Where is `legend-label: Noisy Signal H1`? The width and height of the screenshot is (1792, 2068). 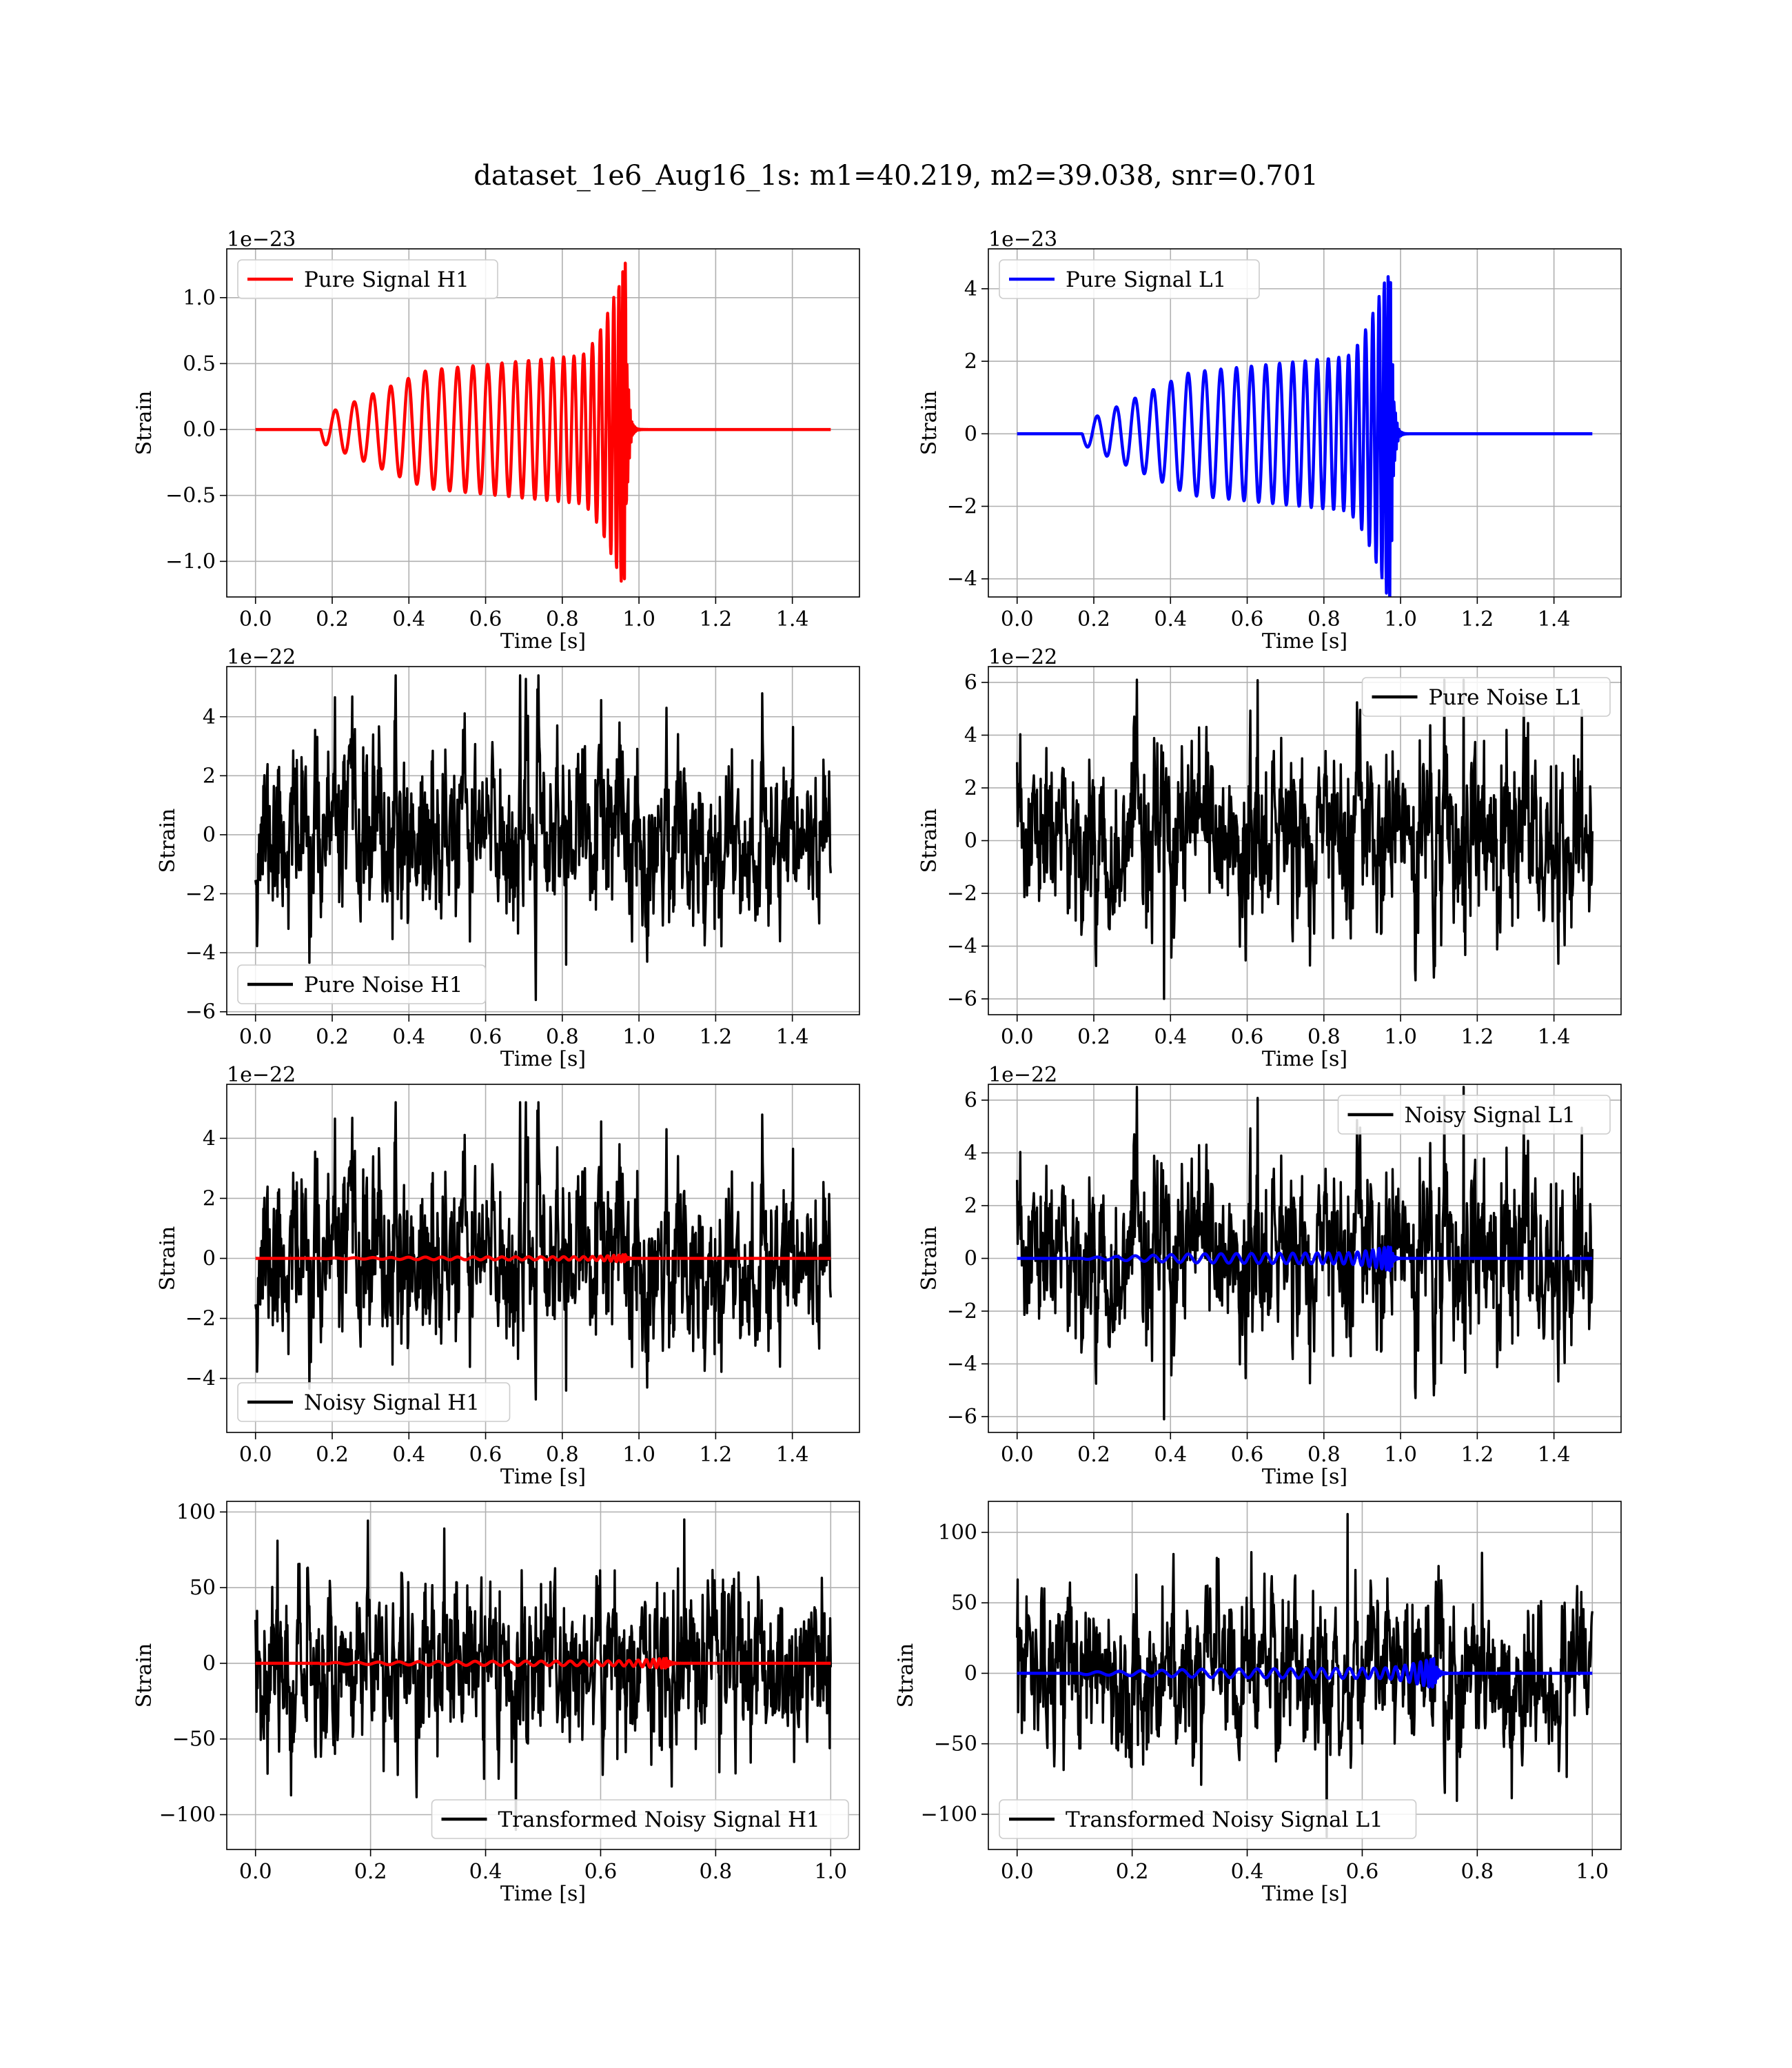
legend-label: Noisy Signal H1 is located at coordinates (392, 1402).